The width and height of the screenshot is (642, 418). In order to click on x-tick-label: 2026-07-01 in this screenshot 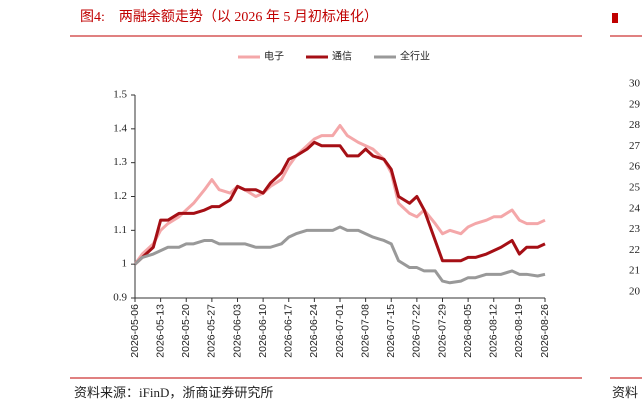, I will do `click(340, 331)`.